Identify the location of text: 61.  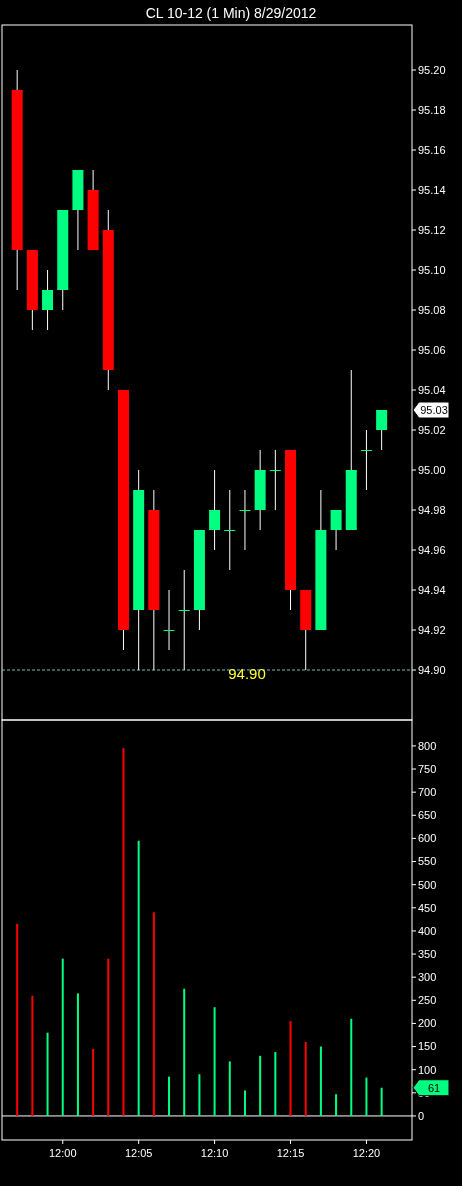
(434, 1087).